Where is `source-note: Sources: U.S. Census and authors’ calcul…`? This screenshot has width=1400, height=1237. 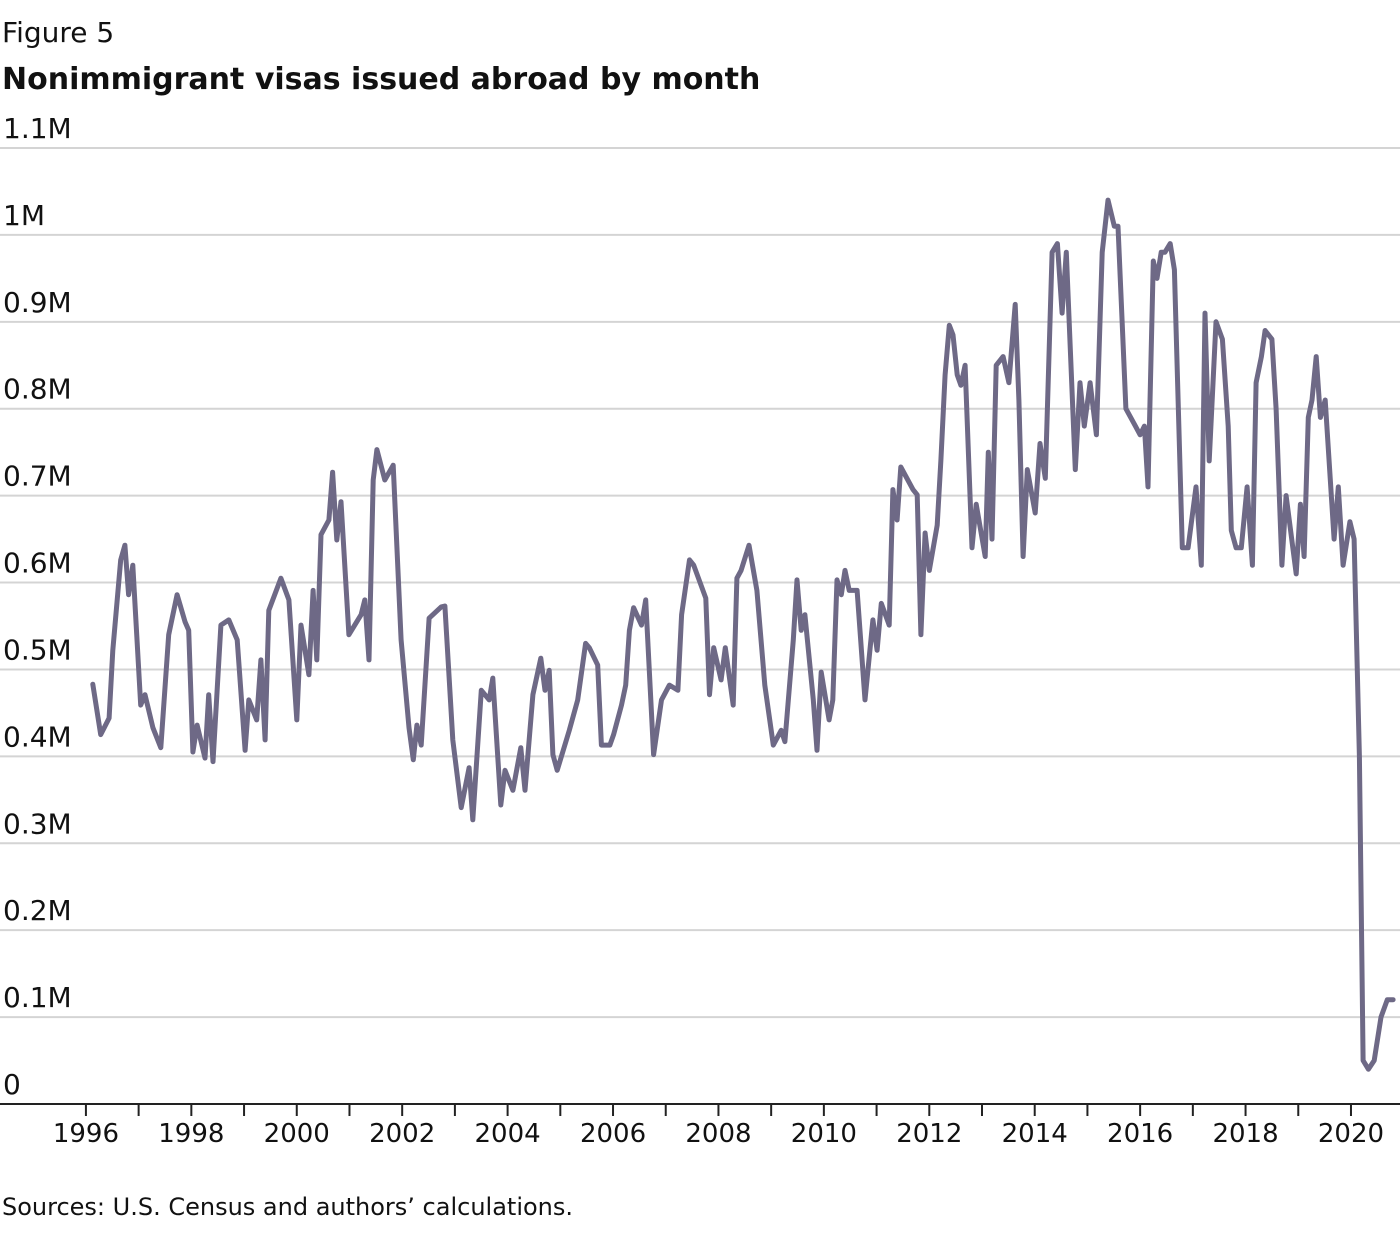
source-note: Sources: U.S. Census and authors’ calcul… is located at coordinates (287, 1207).